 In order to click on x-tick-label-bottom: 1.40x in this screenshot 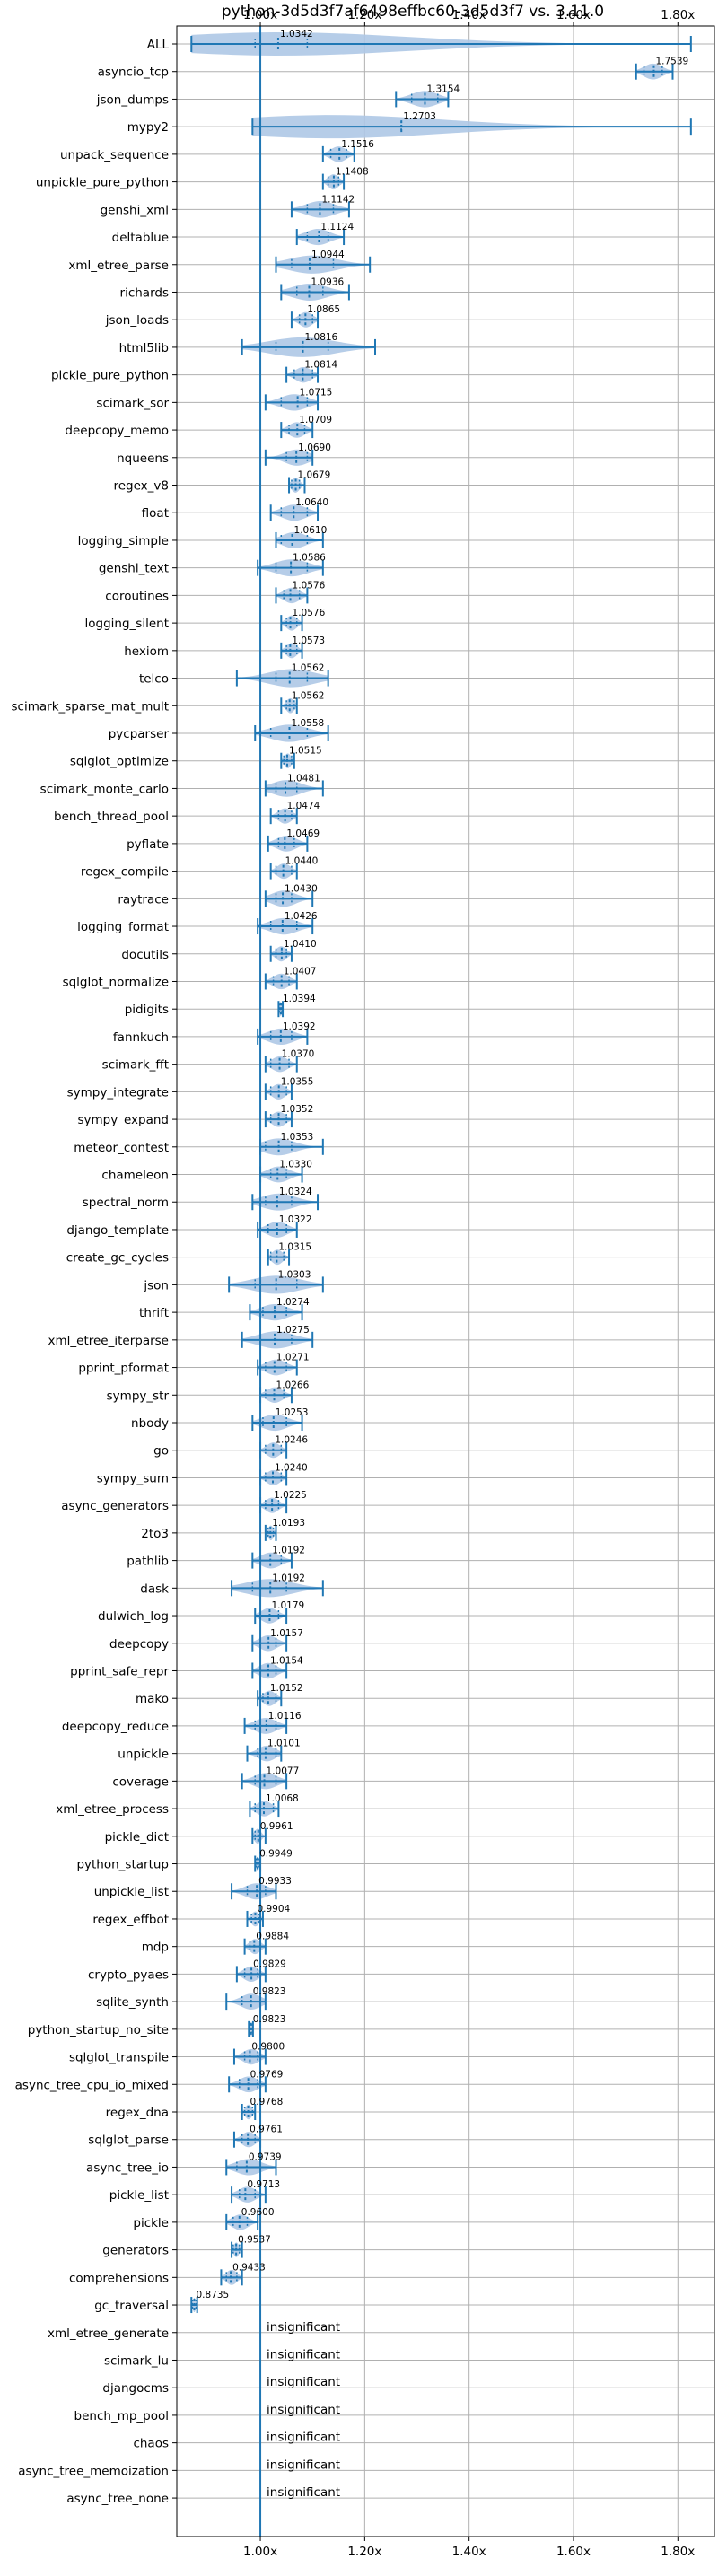, I will do `click(469, 2552)`.